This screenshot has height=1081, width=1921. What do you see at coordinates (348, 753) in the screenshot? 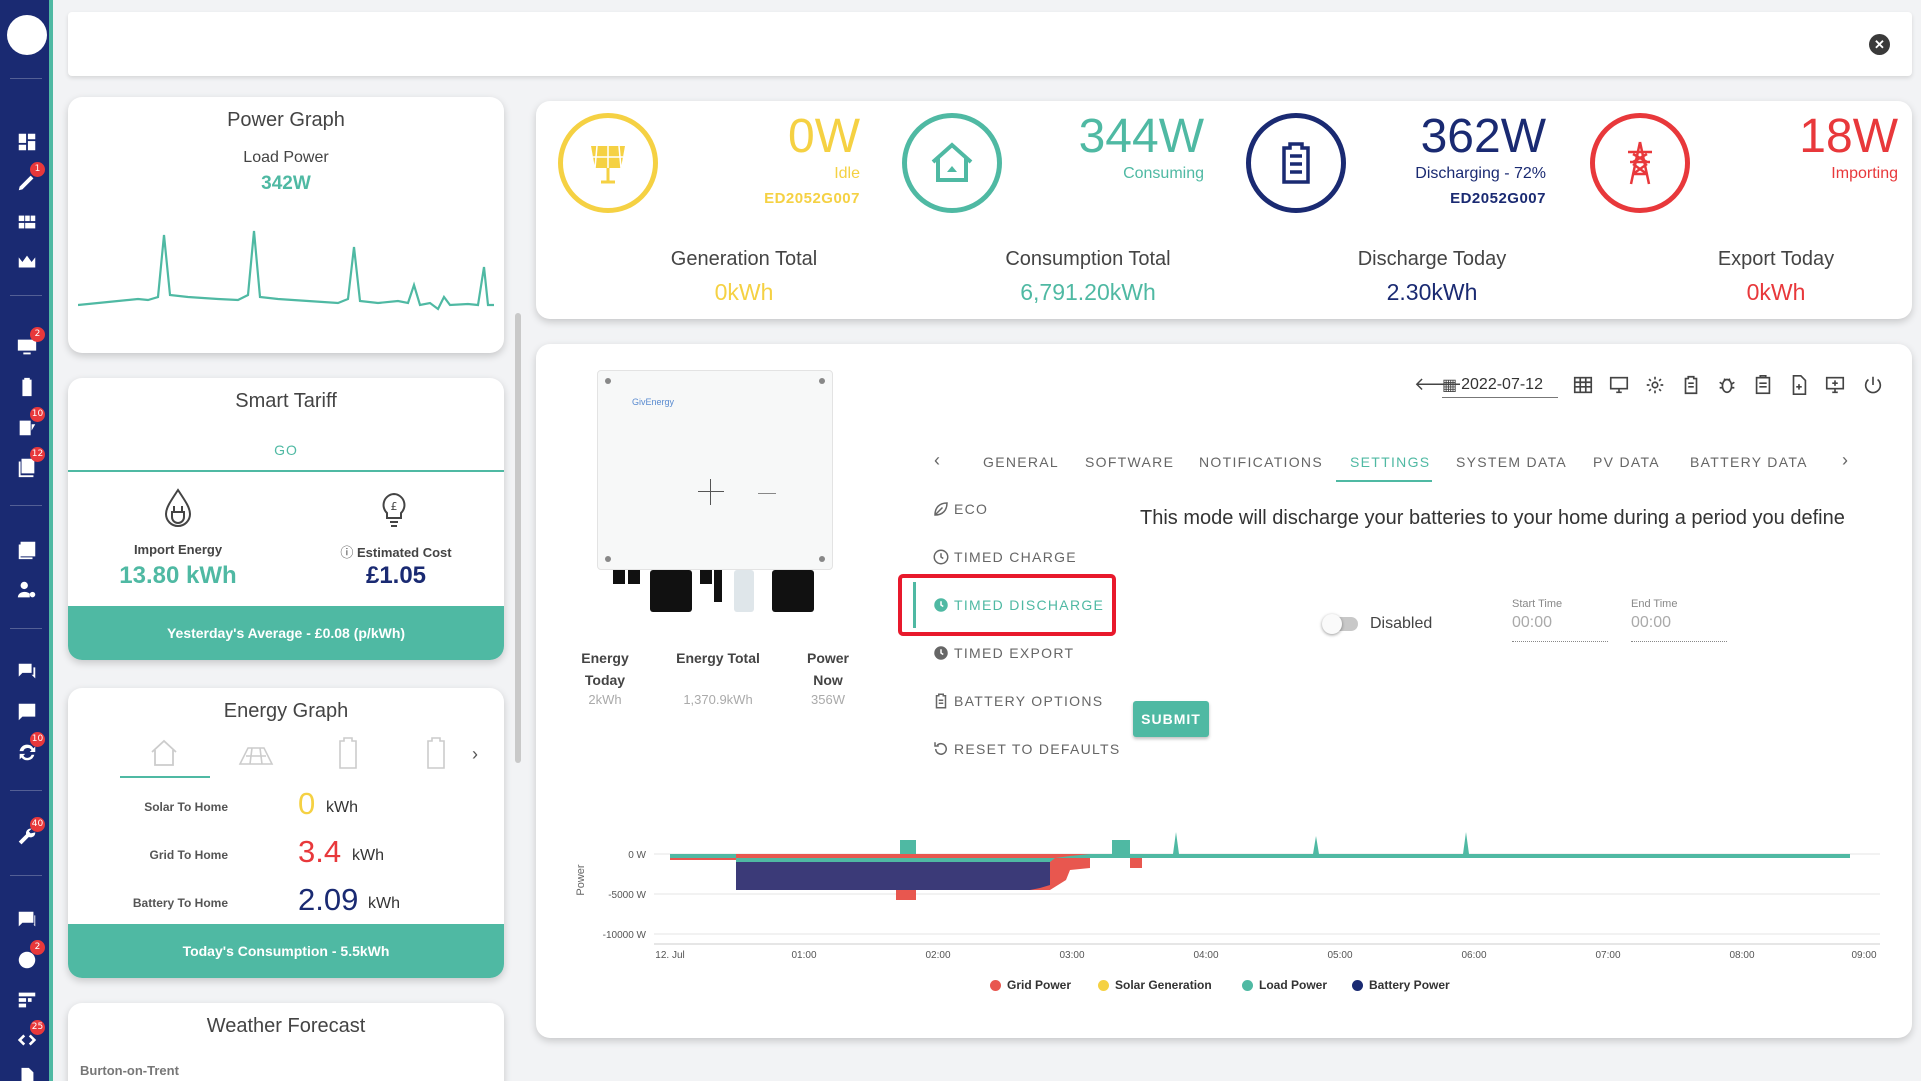
I see `battery-outline-icon` at bounding box center [348, 753].